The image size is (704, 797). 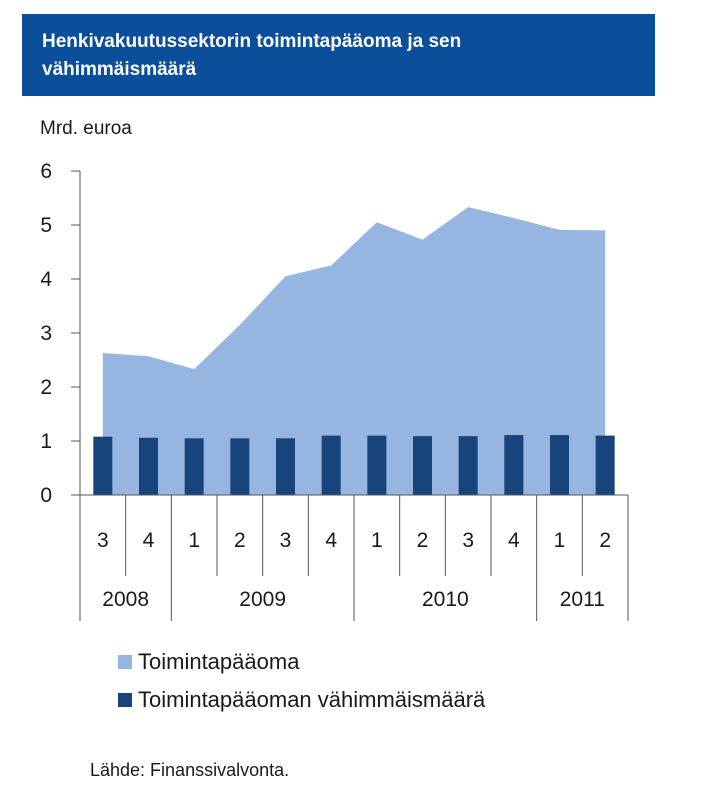 What do you see at coordinates (125, 599) in the screenshot?
I see `year-label: 2008` at bounding box center [125, 599].